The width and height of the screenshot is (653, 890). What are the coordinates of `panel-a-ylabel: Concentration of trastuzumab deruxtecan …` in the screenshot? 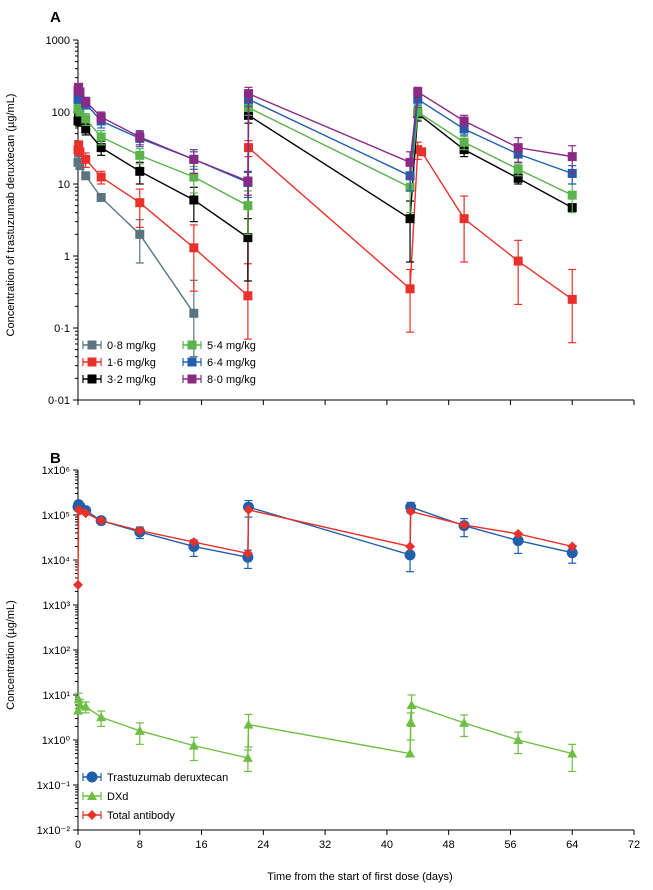 It's located at (11, 215).